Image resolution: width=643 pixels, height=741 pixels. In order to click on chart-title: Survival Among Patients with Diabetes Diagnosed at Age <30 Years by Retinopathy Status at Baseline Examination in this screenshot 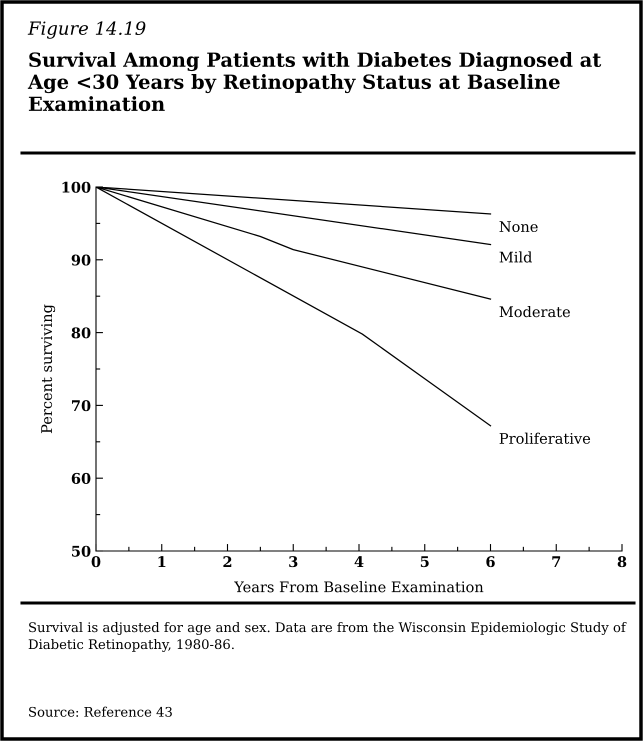, I will do `click(315, 82)`.